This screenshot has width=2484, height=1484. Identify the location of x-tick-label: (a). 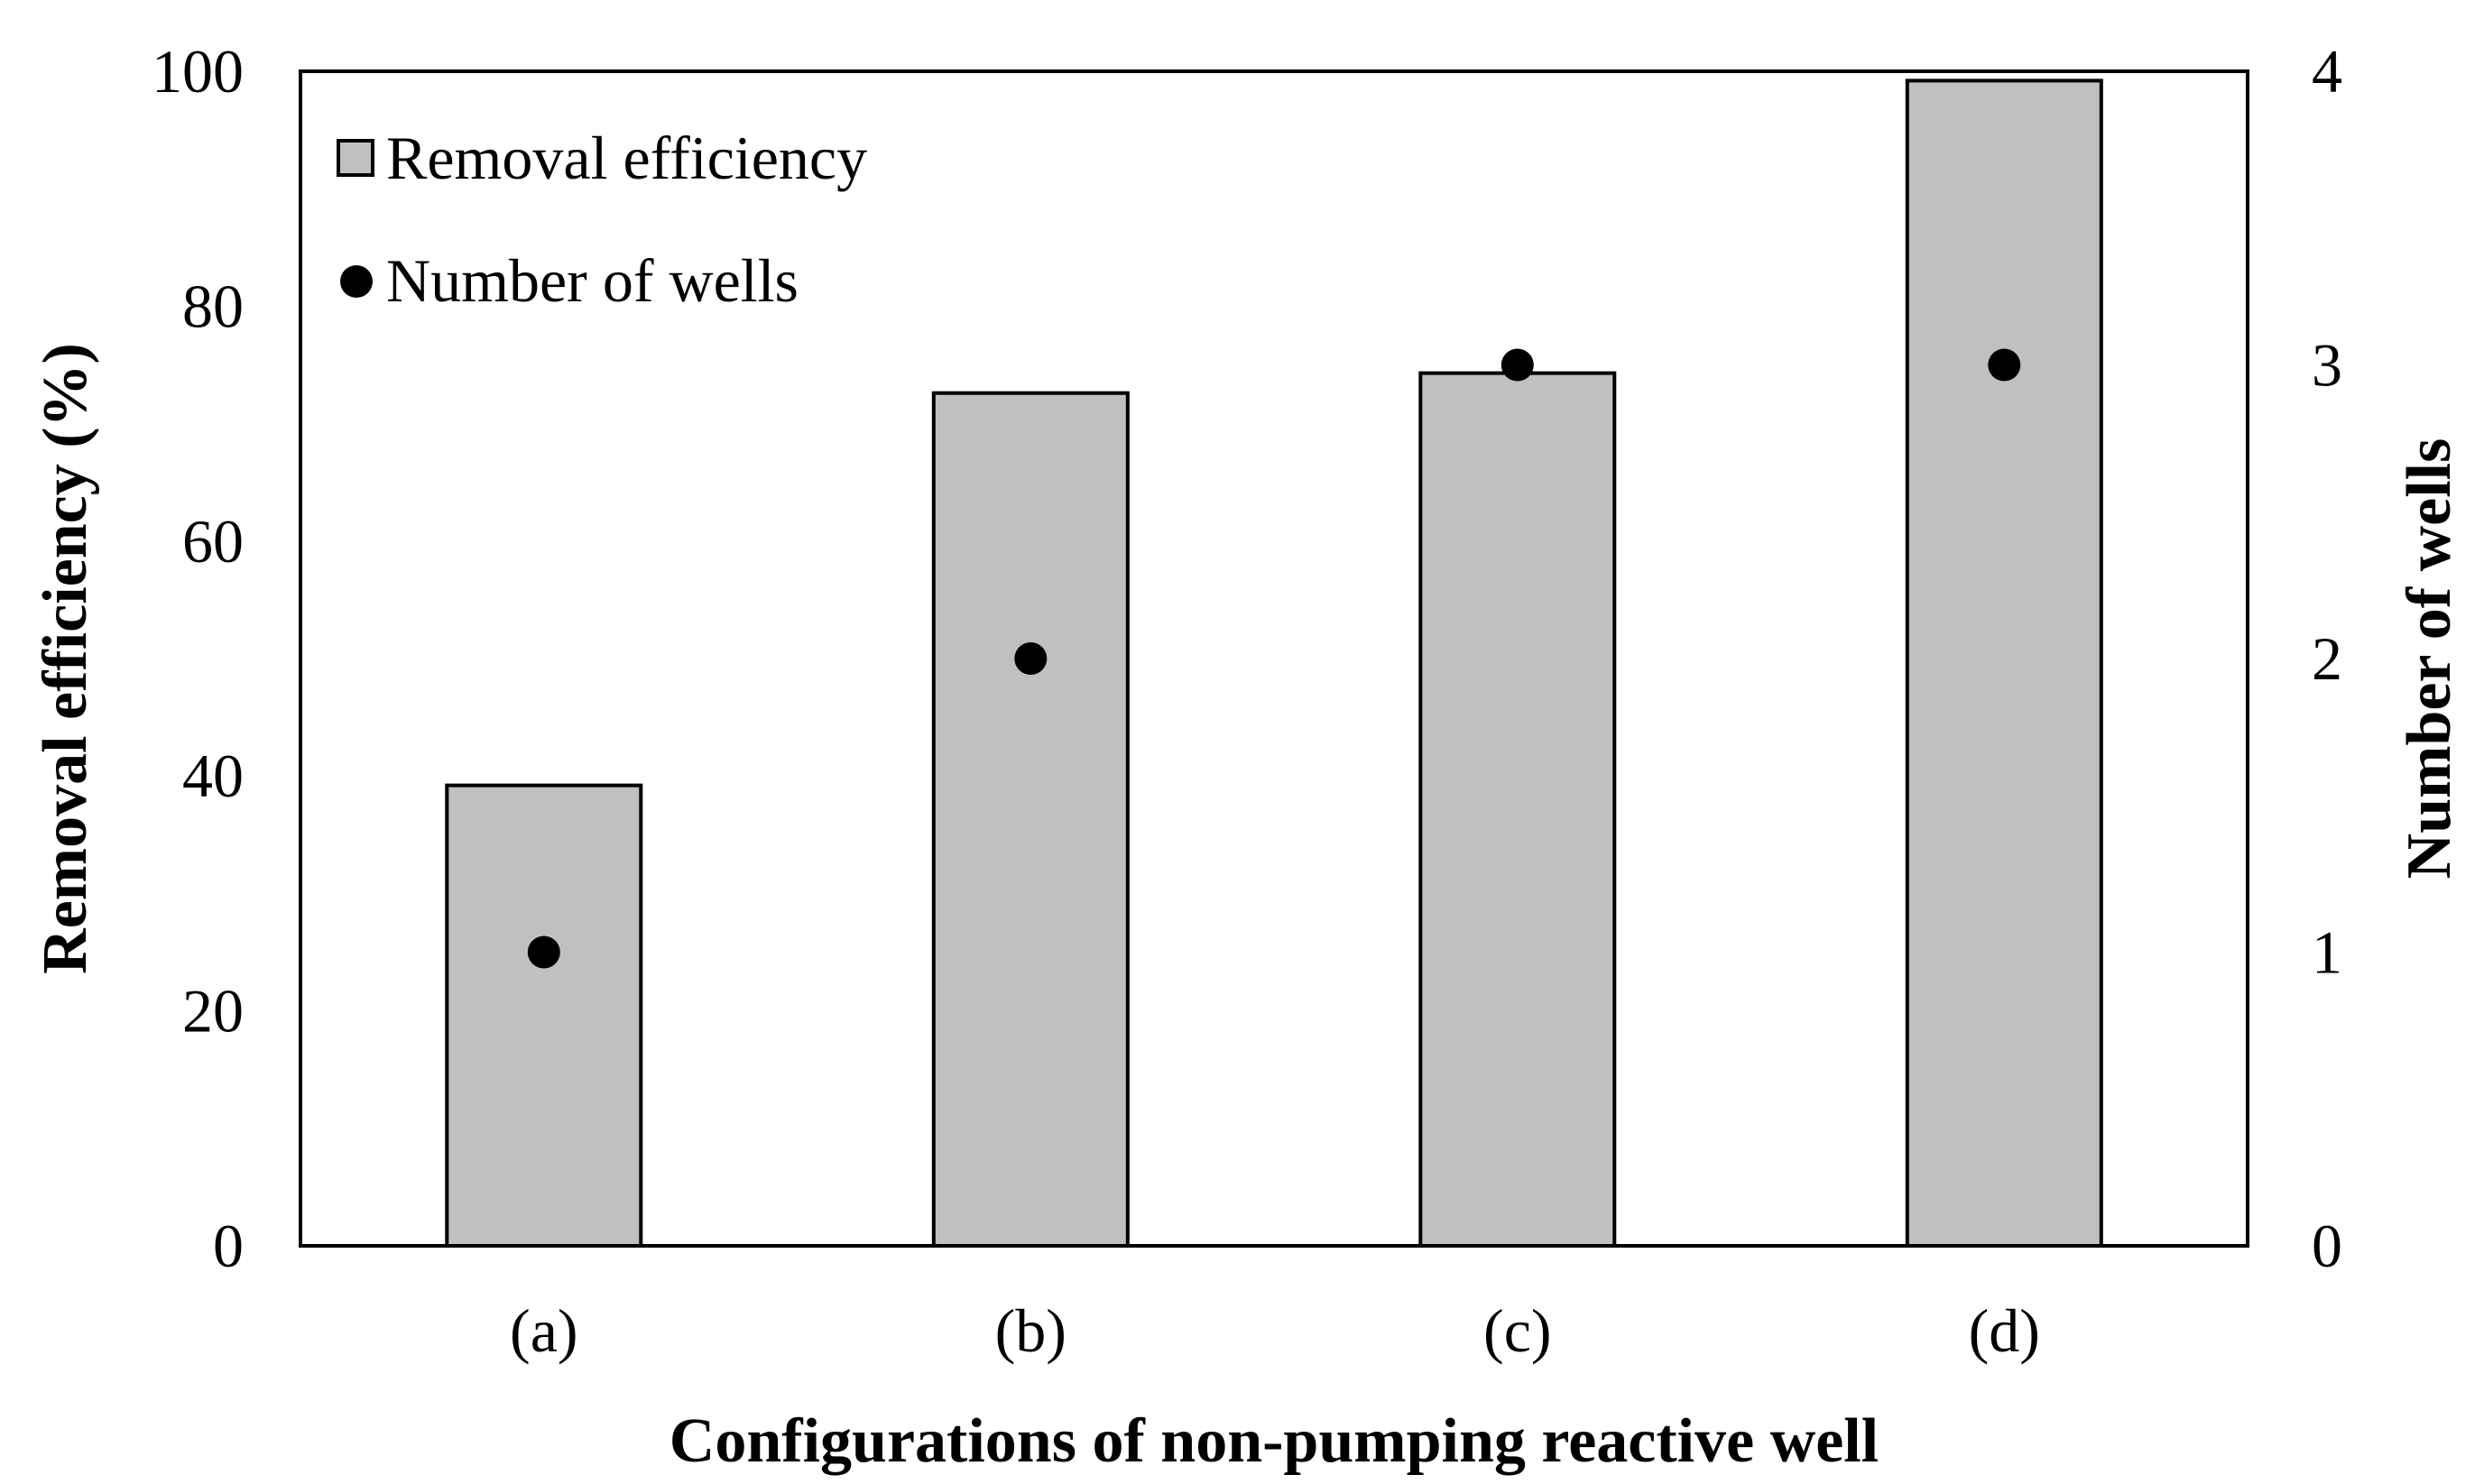
(543, 1330).